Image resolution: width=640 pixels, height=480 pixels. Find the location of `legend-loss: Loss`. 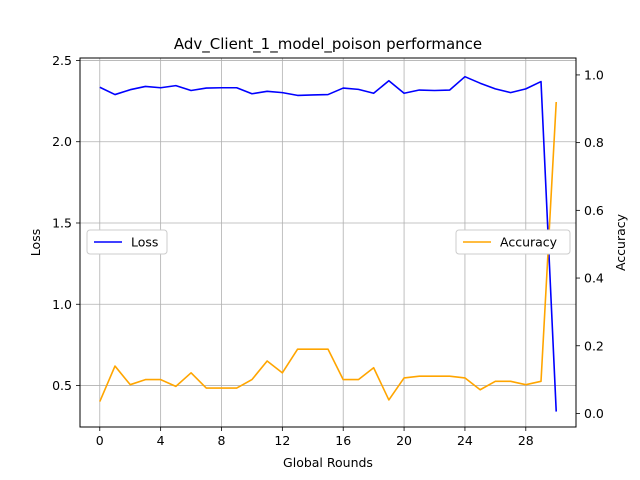

legend-loss: Loss is located at coordinates (127, 242).